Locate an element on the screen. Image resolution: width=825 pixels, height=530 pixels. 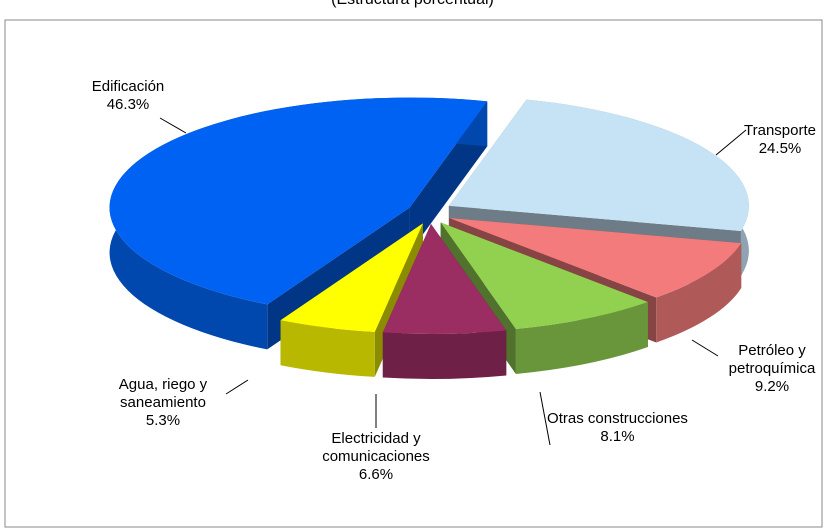
category-label: Agua, riego y saneamiento is located at coordinates (163, 393).